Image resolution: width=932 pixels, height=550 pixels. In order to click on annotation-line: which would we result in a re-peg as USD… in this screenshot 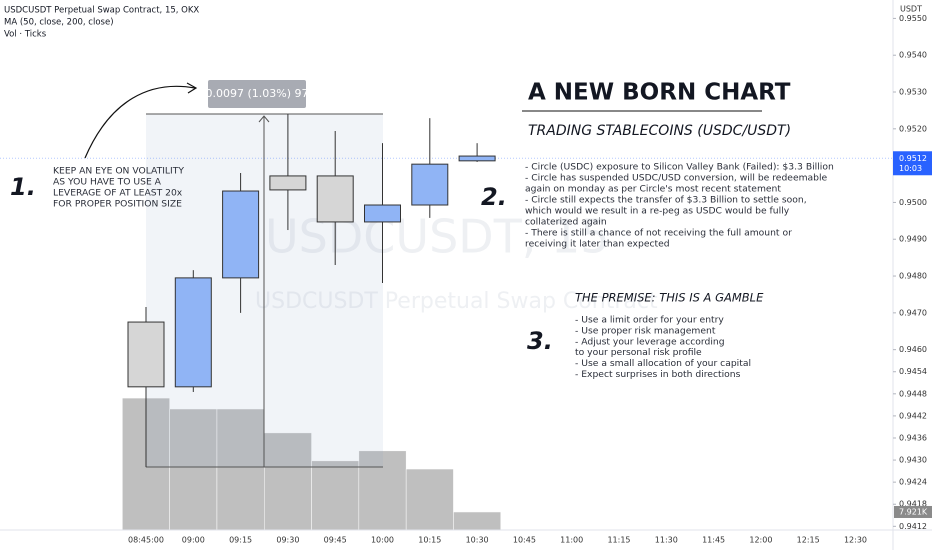, I will do `click(657, 211)`.